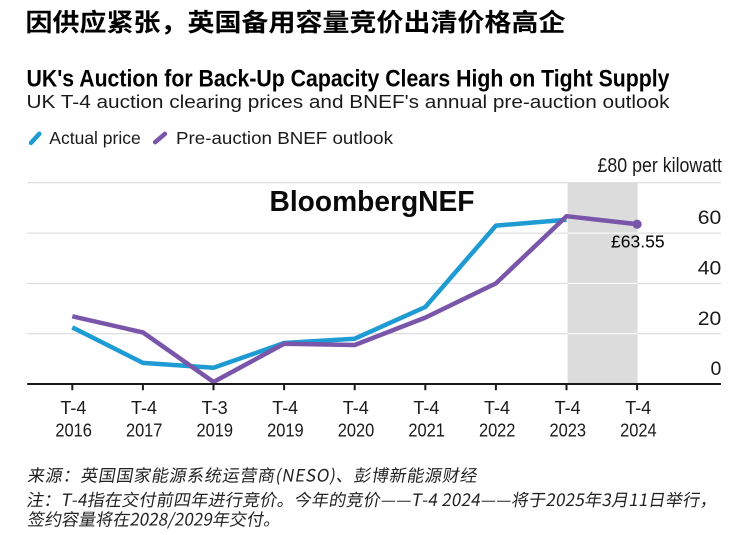 Image resolution: width=750 pixels, height=535 pixels. Describe the element at coordinates (497, 431) in the screenshot. I see `svg-text: 2022` at that location.